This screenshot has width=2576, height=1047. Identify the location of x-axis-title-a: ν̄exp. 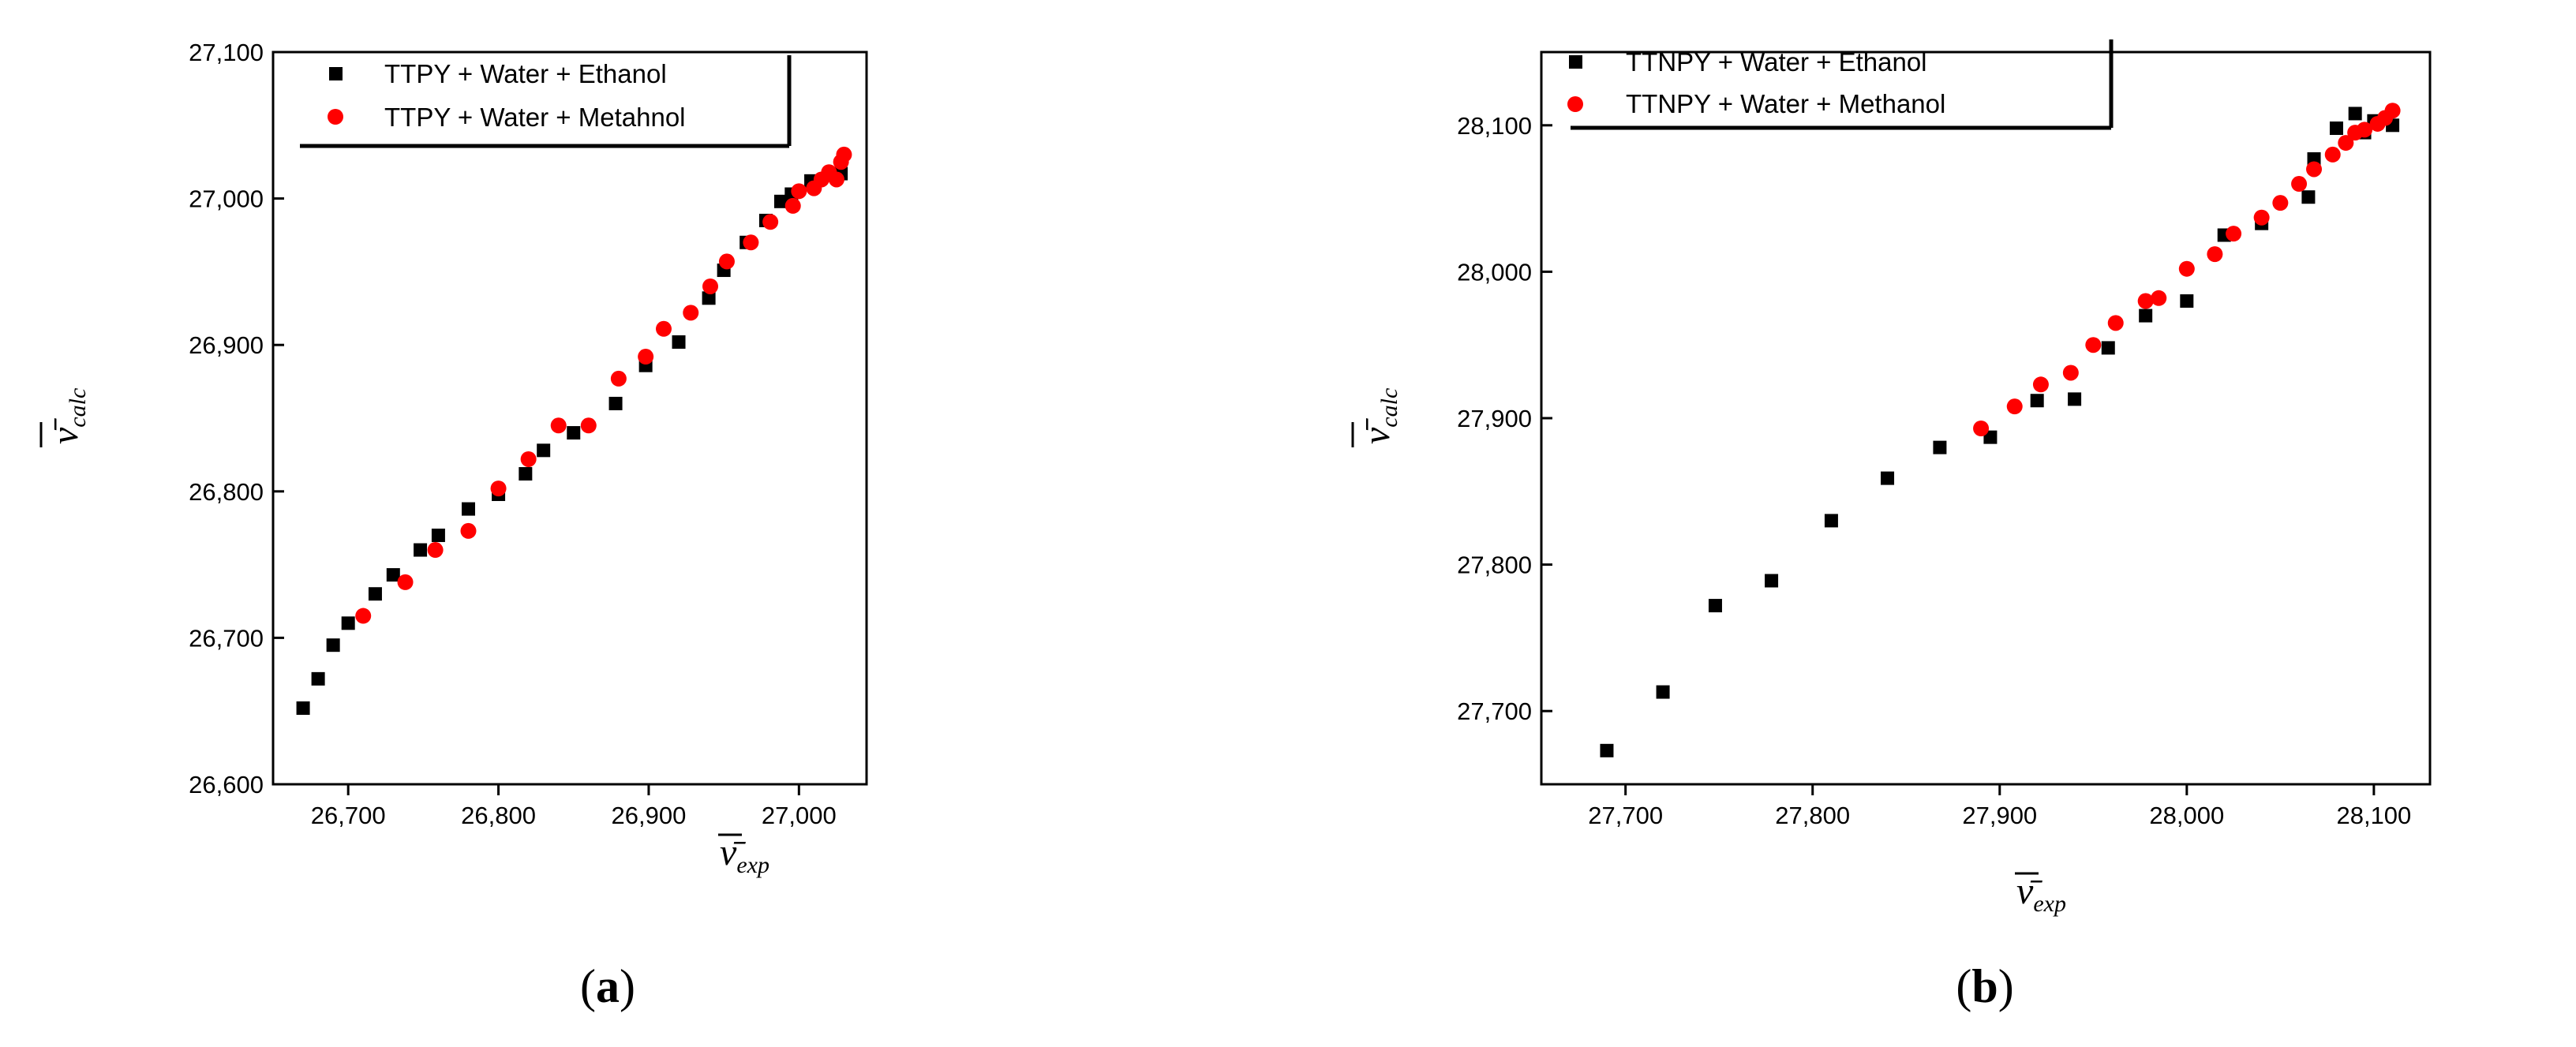
(743, 855).